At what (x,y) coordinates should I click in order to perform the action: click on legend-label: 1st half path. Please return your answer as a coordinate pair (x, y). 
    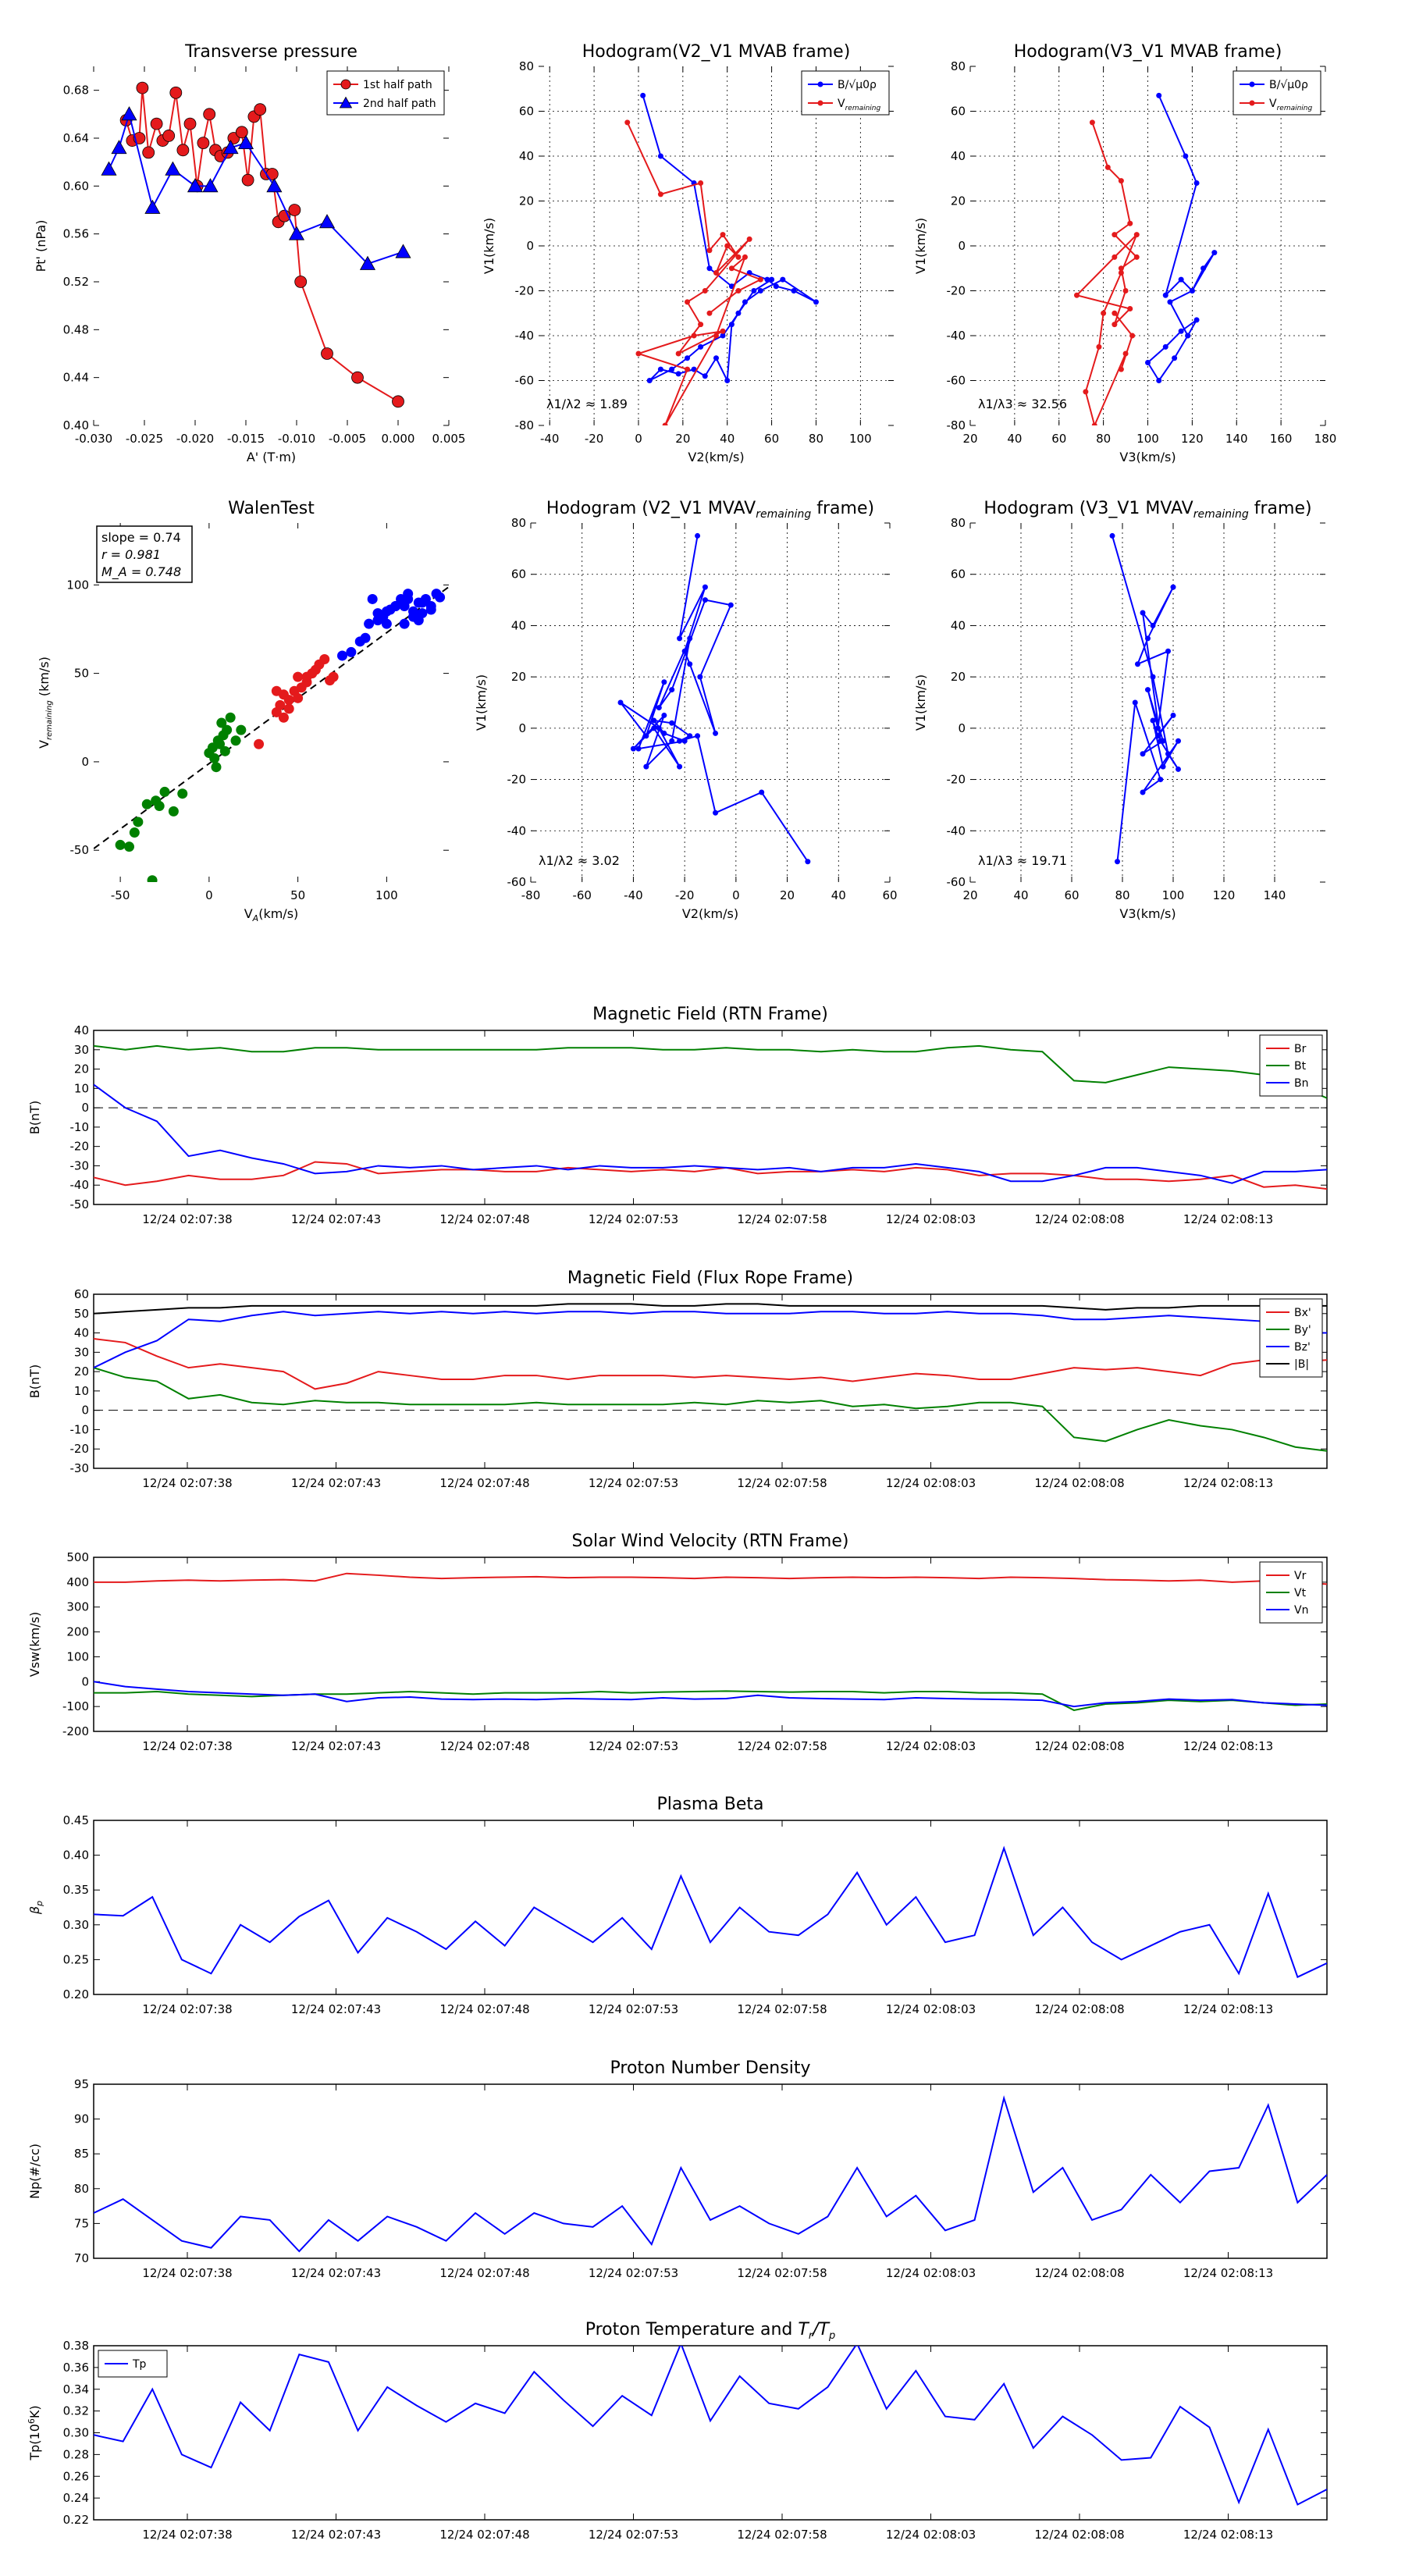
    Looking at the image, I should click on (397, 85).